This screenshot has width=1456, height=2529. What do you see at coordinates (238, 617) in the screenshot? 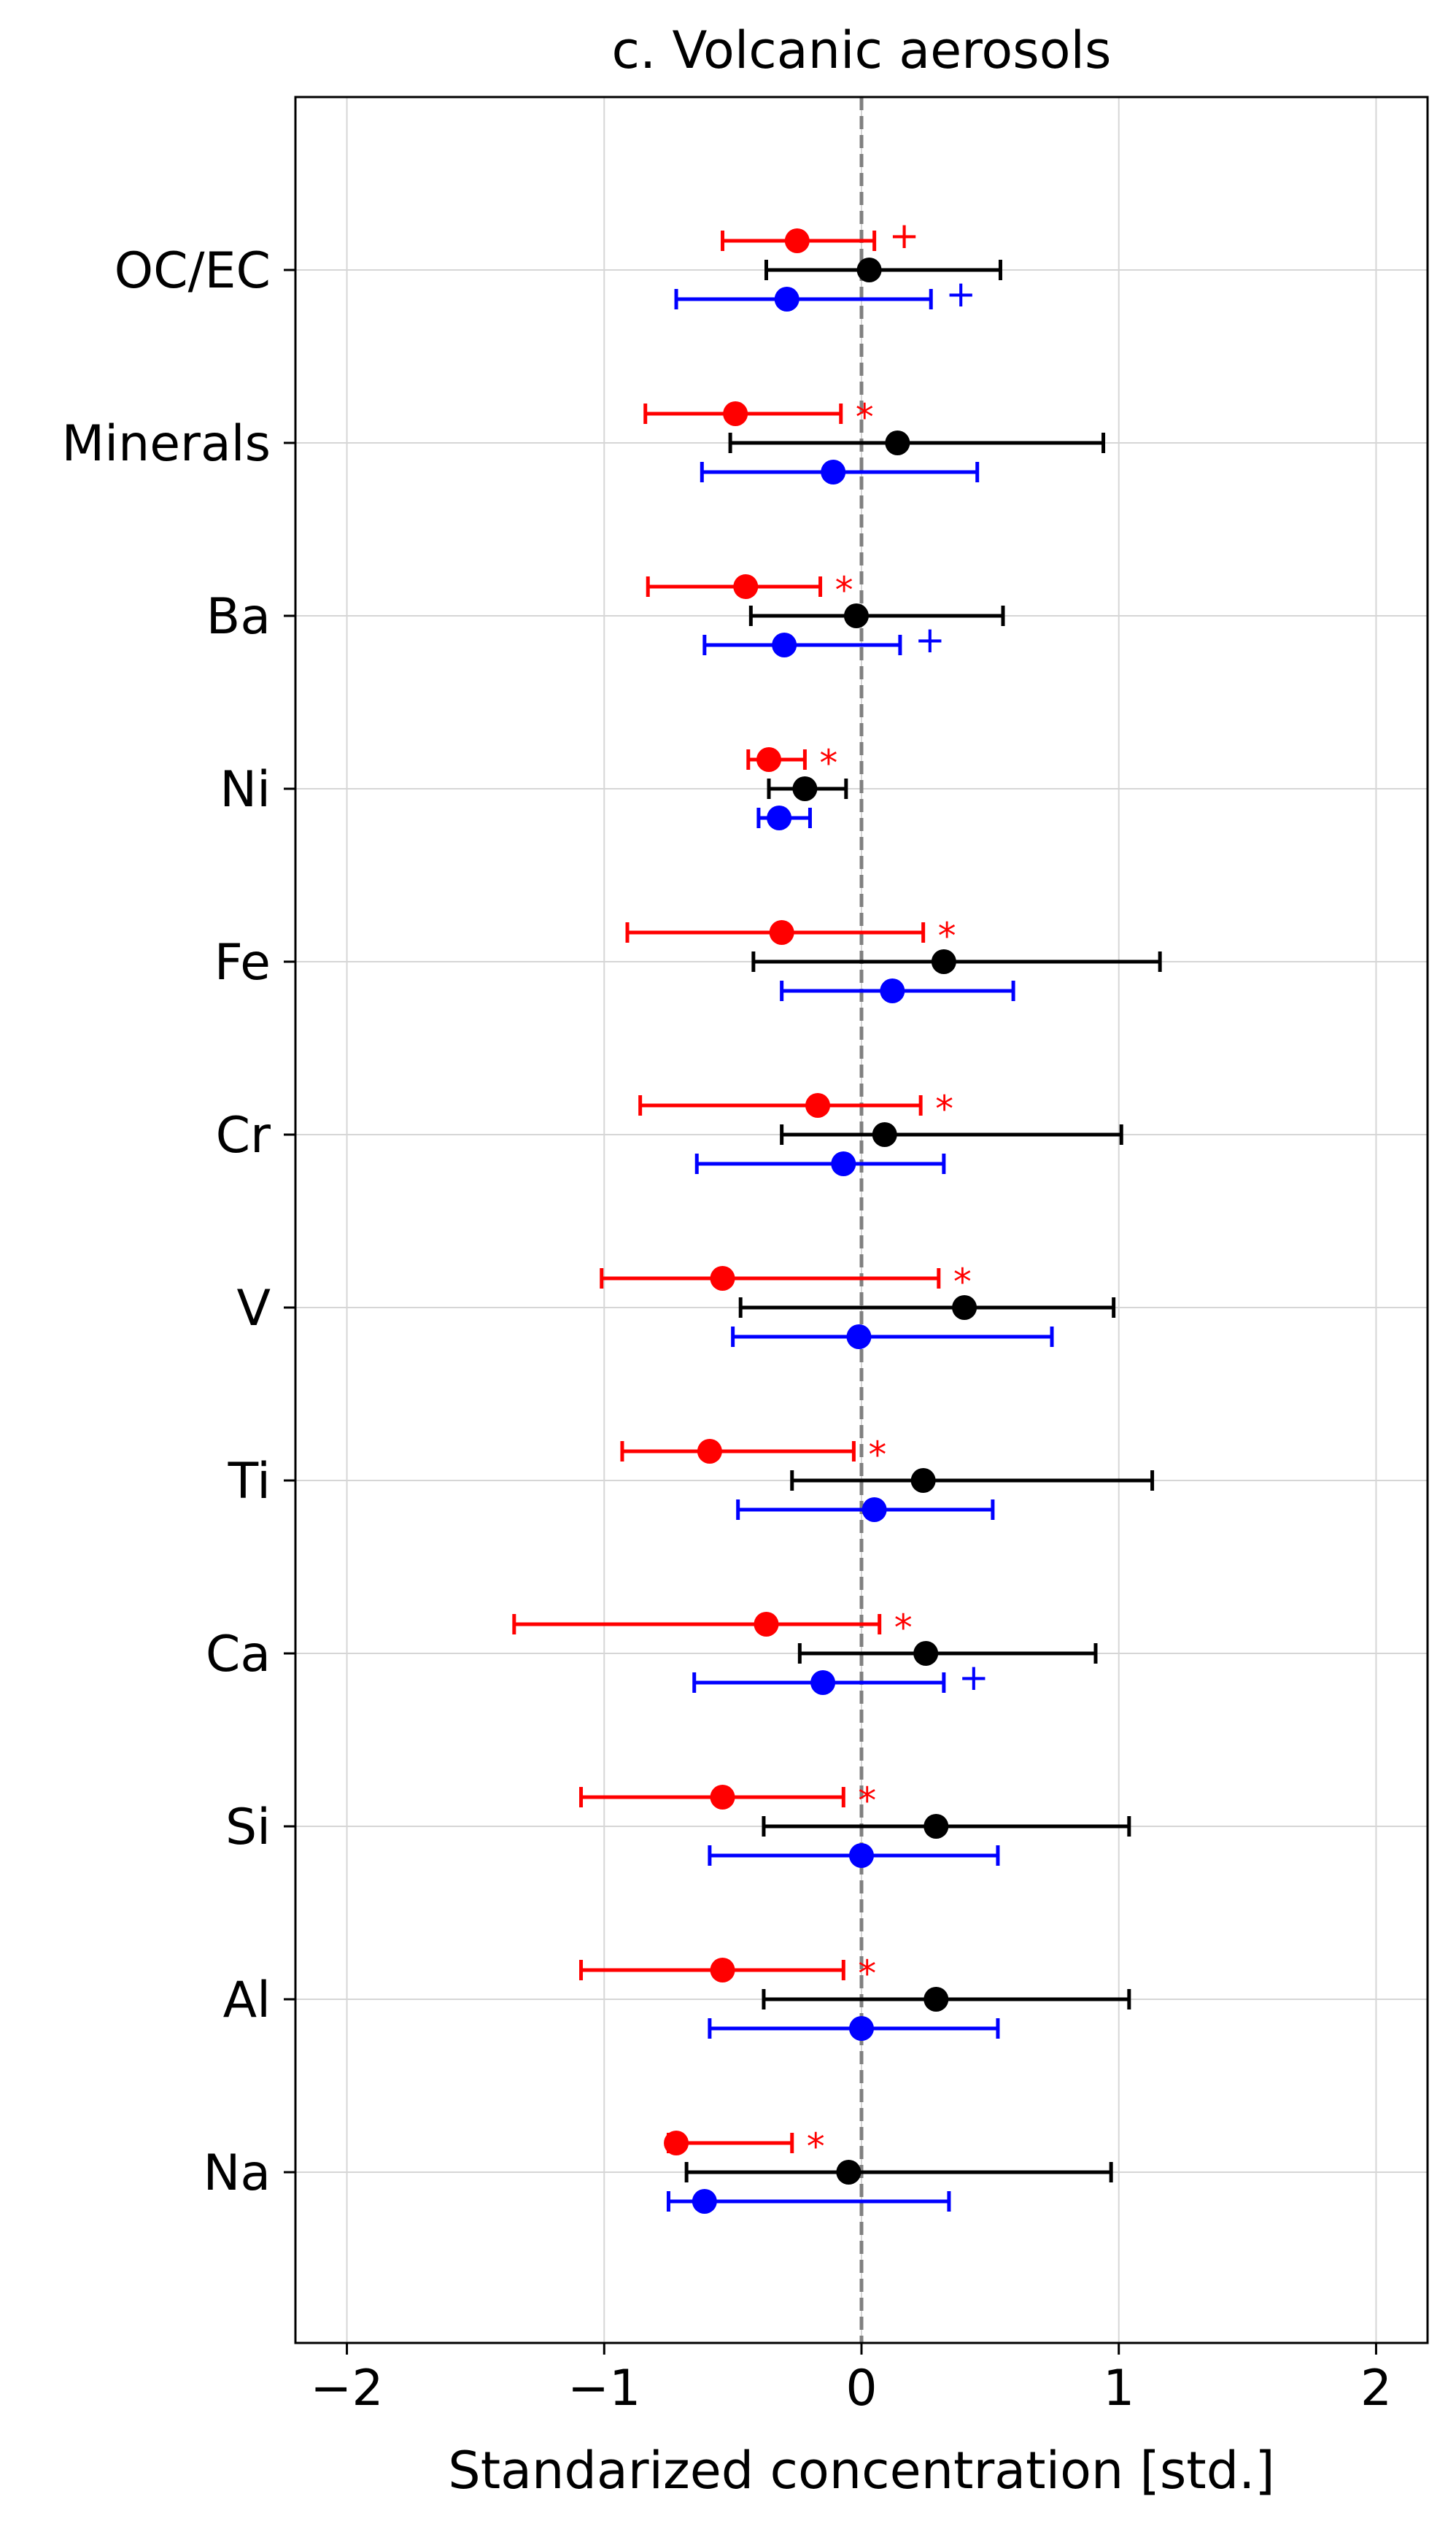
I see `y-tick-label: Ba` at bounding box center [238, 617].